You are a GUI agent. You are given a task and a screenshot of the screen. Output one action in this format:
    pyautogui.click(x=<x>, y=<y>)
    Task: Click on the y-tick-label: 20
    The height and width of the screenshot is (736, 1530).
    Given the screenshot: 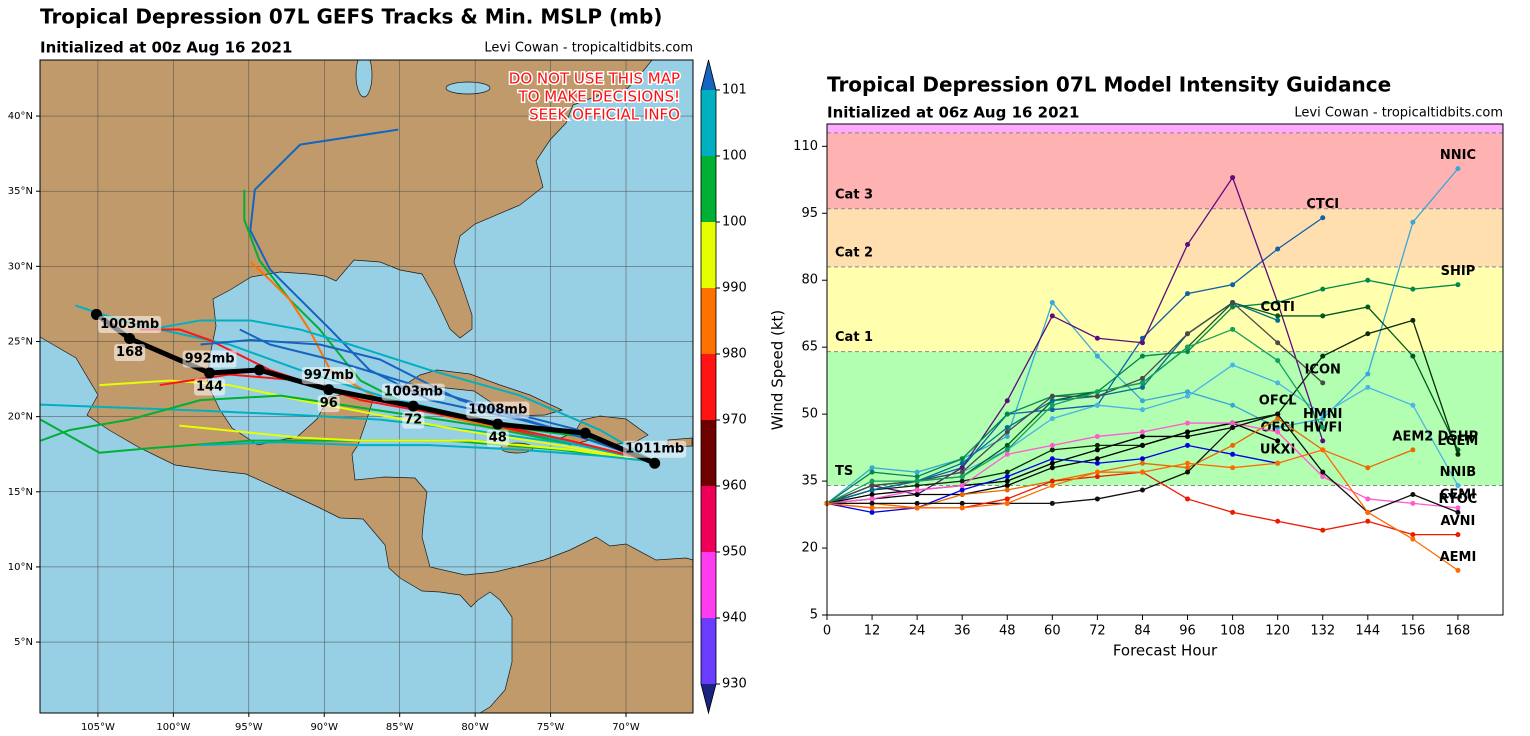 What is the action you would take?
    pyautogui.click(x=809, y=548)
    